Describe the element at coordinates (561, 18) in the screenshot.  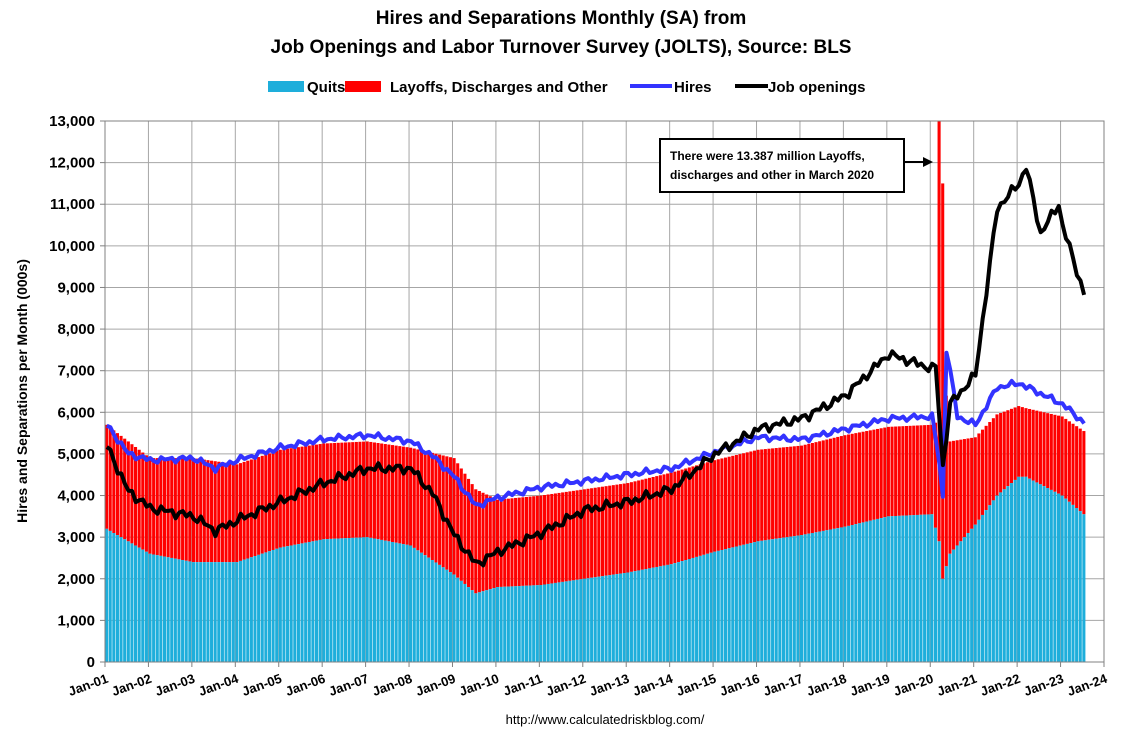
I see `chart-title-line1: Hires and Separations Monthly (SA) from` at that location.